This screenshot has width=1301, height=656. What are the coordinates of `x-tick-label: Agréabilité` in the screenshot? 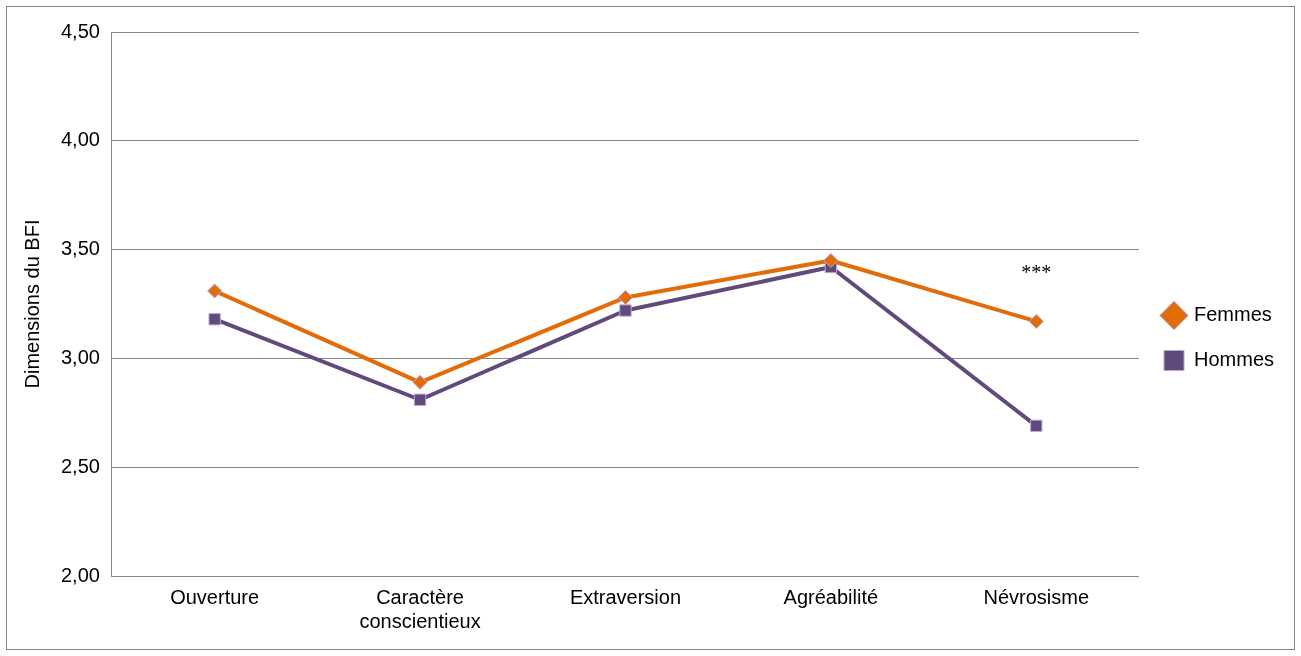 It's located at (831, 596).